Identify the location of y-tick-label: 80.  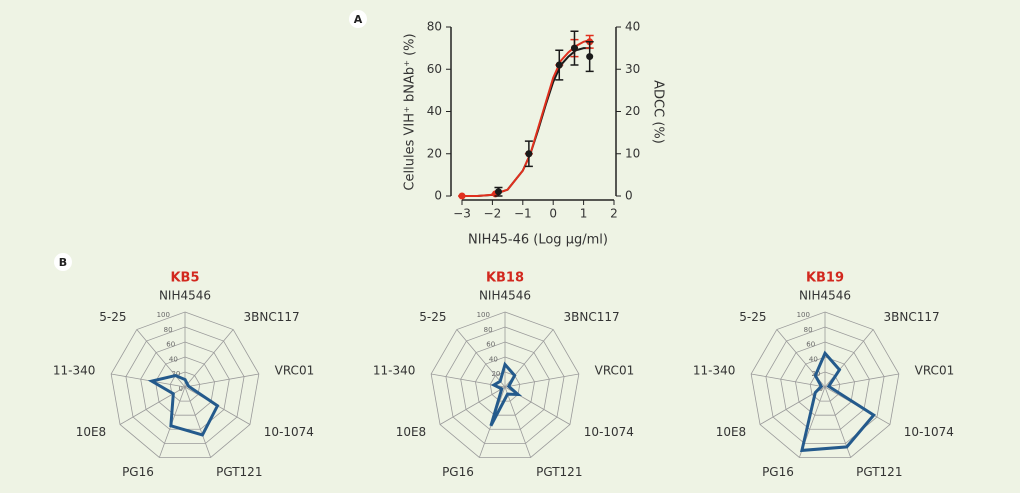
(434, 27).